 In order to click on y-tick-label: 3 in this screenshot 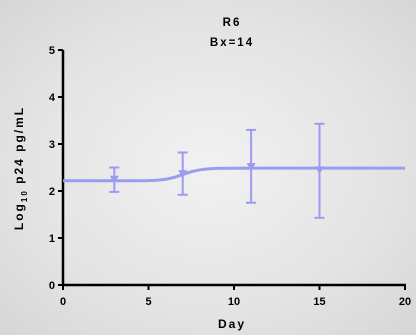, I will do `click(52, 145)`.